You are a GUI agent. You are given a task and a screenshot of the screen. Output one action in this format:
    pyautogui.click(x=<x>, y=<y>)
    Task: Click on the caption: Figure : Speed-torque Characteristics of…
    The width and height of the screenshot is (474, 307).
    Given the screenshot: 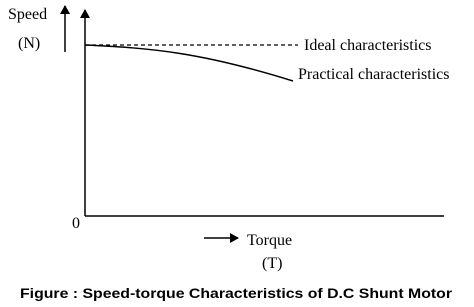 What is the action you would take?
    pyautogui.click(x=236, y=293)
    